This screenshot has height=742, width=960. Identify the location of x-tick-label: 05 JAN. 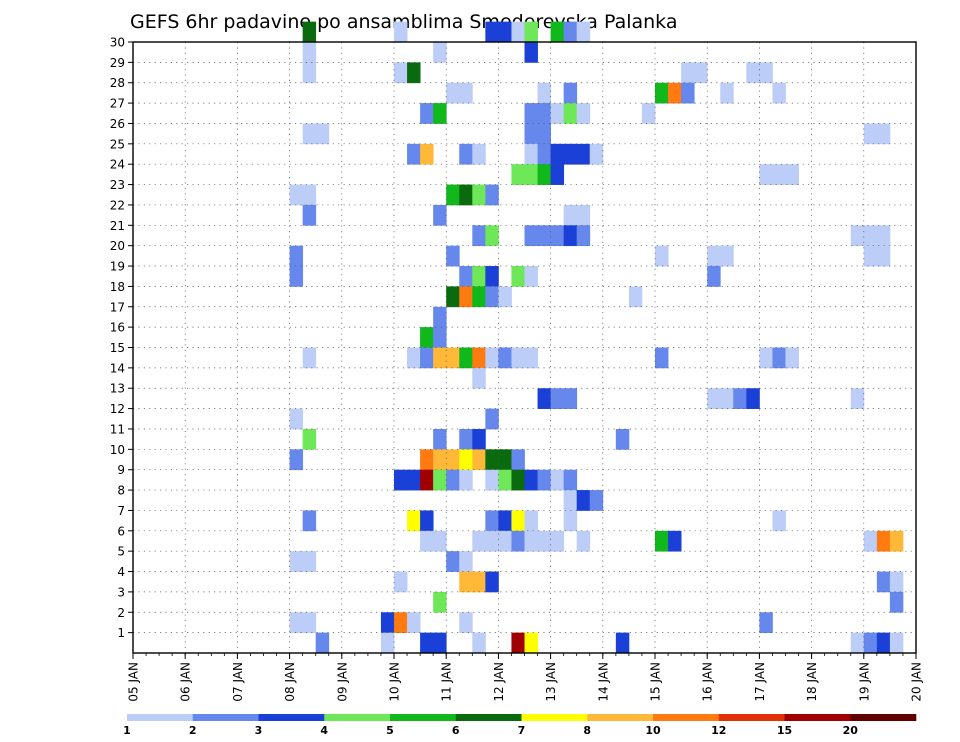
(134, 682).